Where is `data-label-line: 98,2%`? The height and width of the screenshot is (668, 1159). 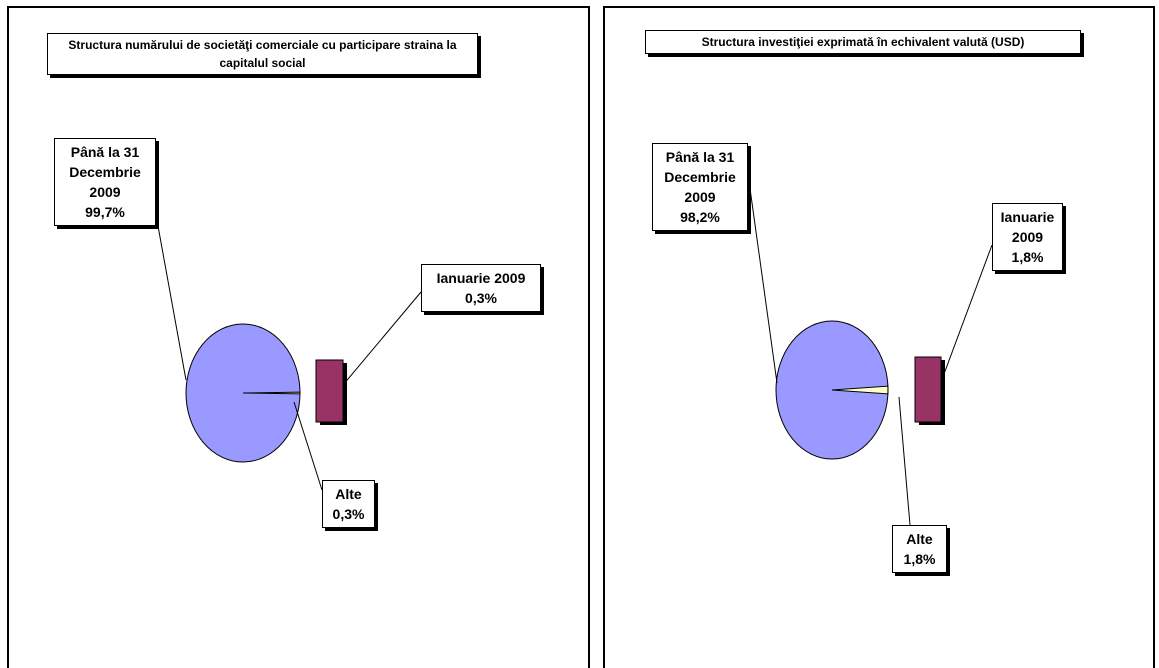 data-label-line: 98,2% is located at coordinates (700, 217).